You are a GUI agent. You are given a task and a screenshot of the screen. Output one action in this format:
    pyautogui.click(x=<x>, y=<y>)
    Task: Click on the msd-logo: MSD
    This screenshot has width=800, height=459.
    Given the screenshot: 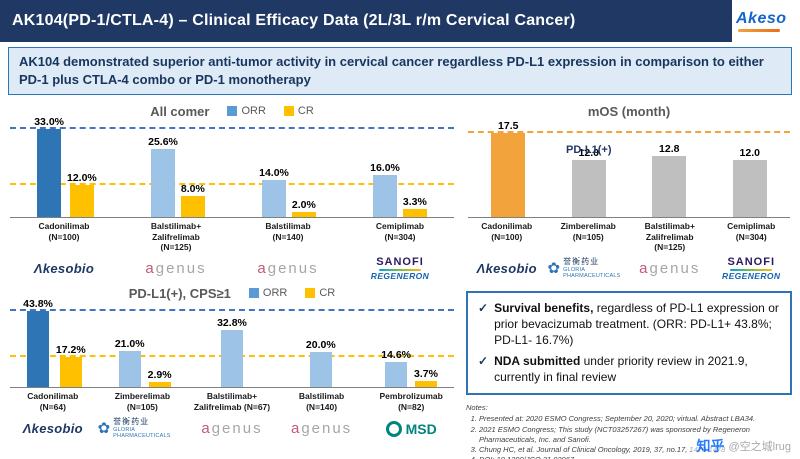 What is the action you would take?
    pyautogui.click(x=411, y=428)
    